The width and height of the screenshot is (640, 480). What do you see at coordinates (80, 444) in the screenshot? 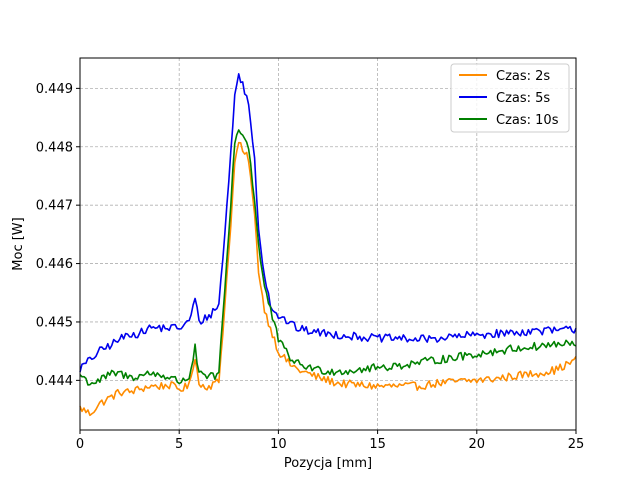
I see `x-tick-label: 0` at bounding box center [80, 444].